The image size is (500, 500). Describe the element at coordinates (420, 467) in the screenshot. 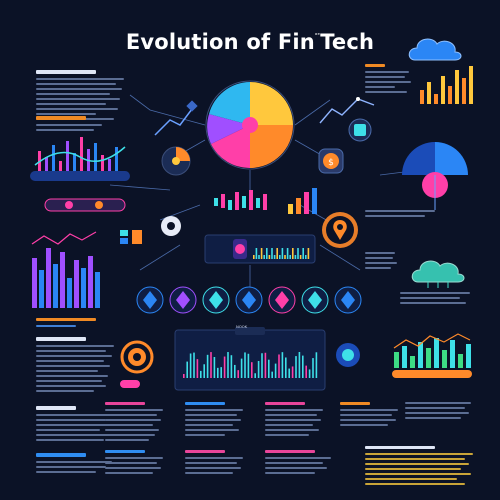

I see `bottom-yellow-list` at that location.